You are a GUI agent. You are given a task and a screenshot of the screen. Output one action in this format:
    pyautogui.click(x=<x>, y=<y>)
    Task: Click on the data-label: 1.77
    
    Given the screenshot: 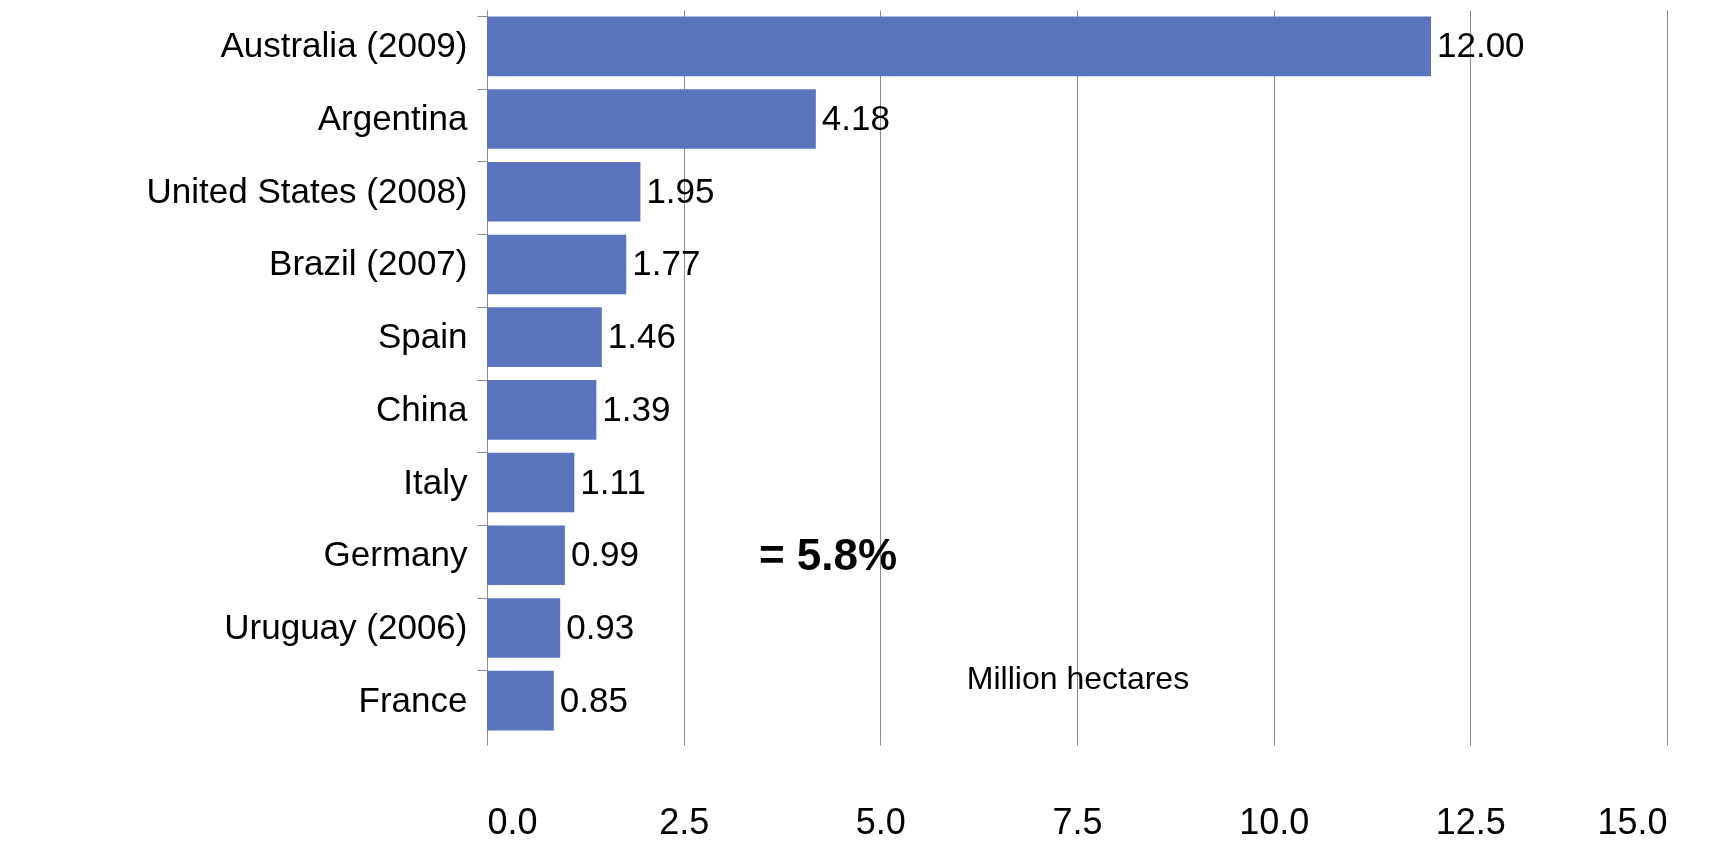 What is the action you would take?
    pyautogui.click(x=666, y=263)
    